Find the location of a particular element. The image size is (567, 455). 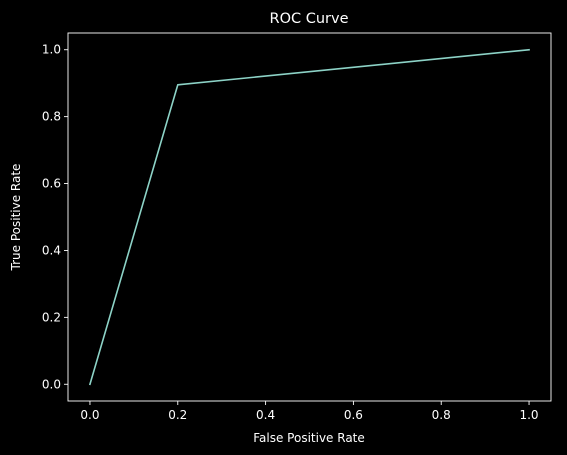

x-tick-label: 1.0 is located at coordinates (528, 415).